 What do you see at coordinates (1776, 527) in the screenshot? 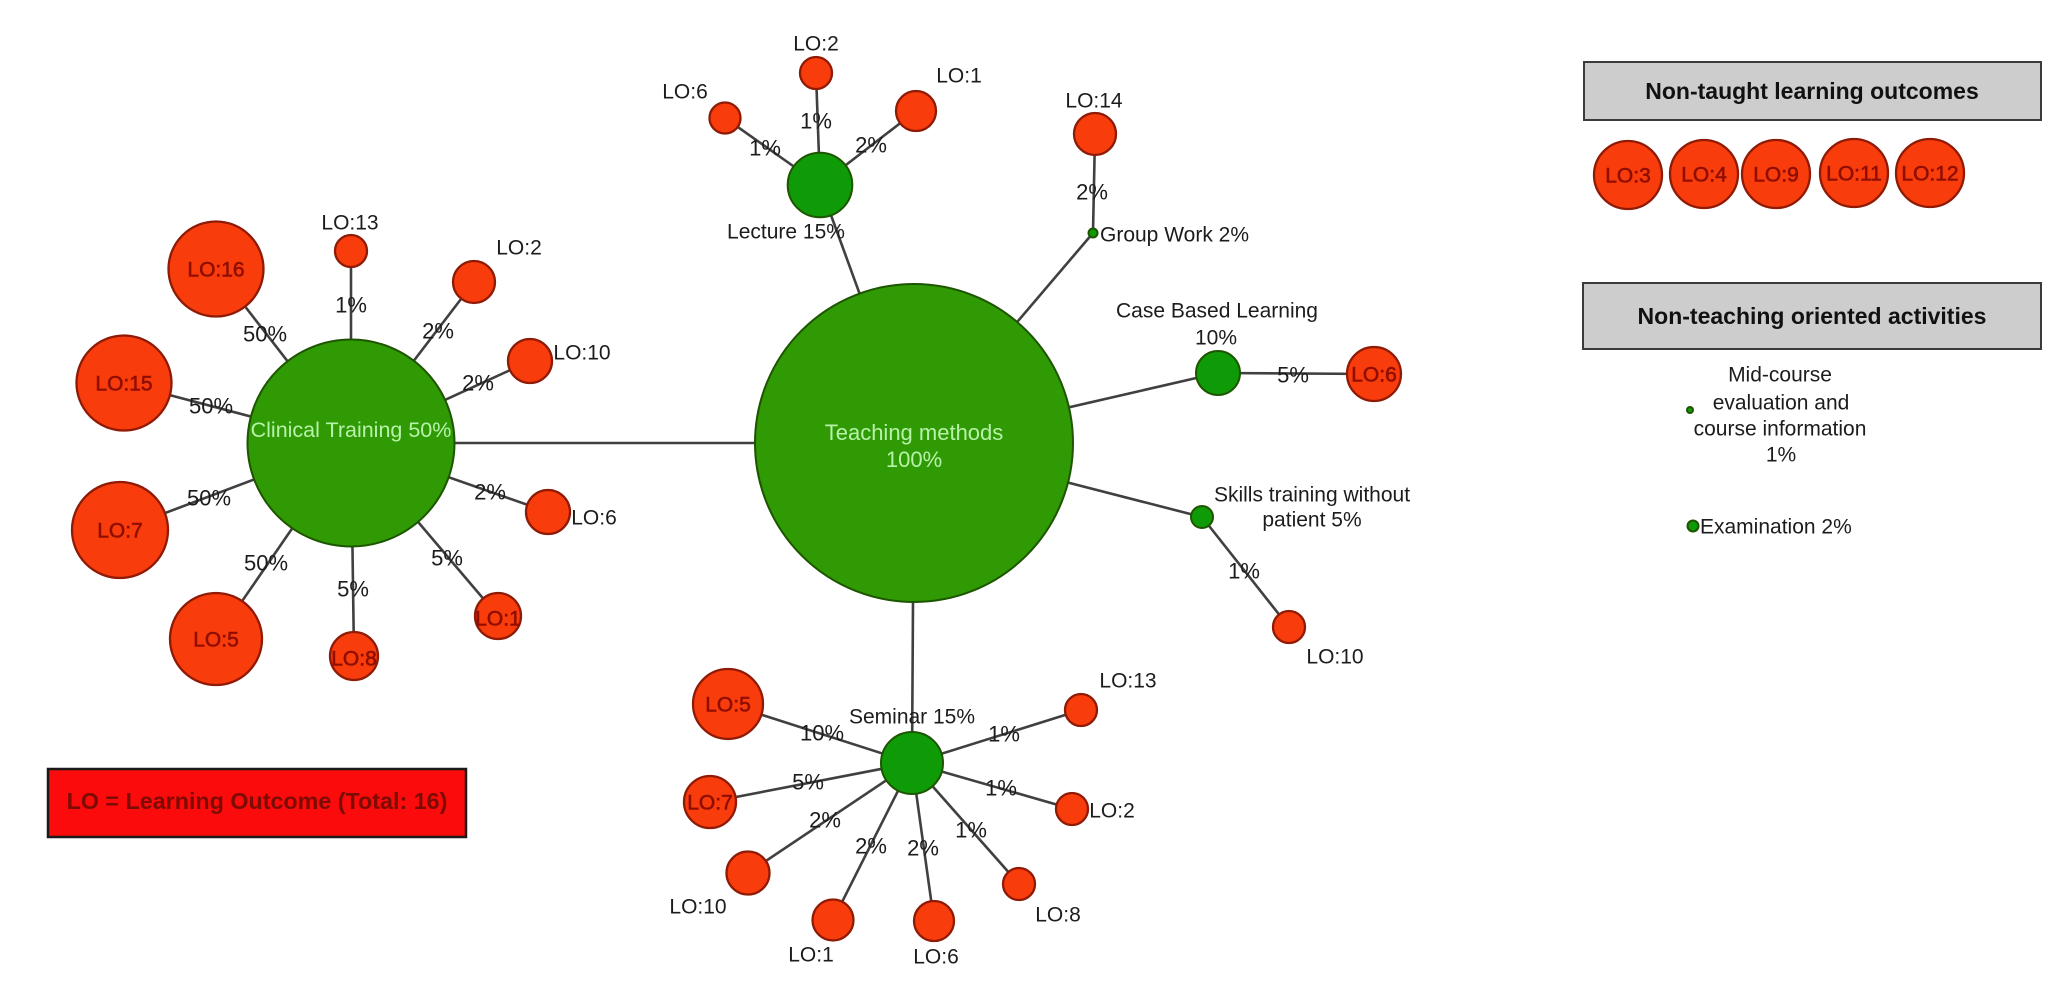
I see `svg-text: Examination 2%` at bounding box center [1776, 527].